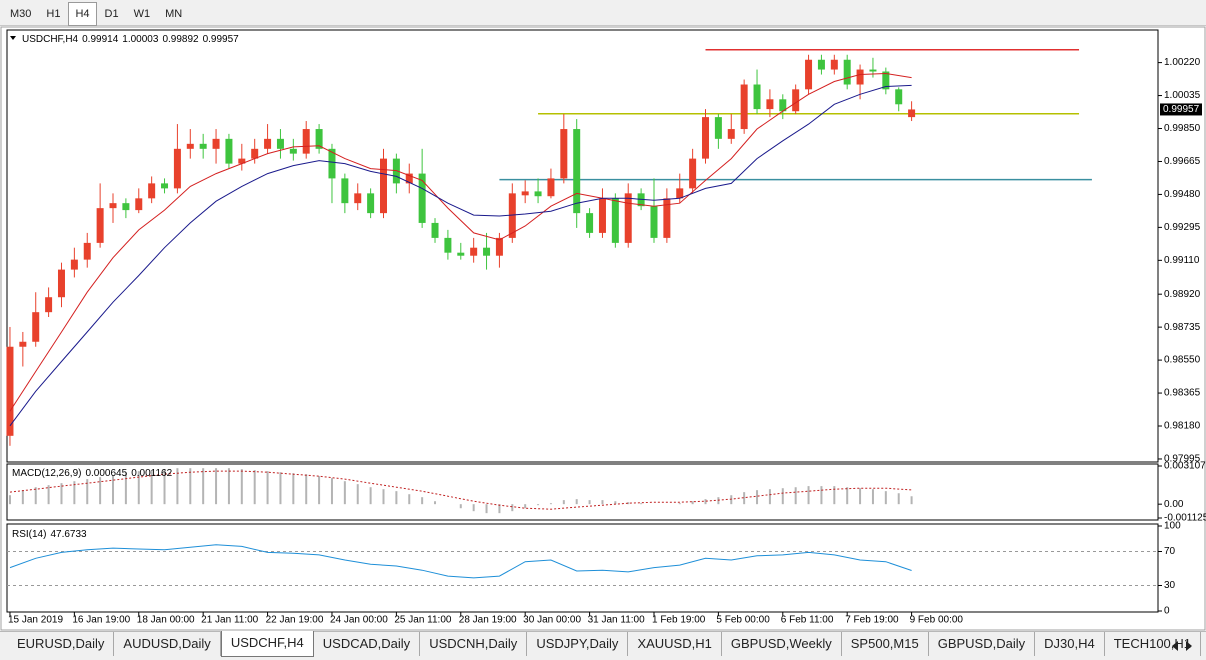  Describe the element at coordinates (35, 620) in the screenshot. I see `x-tick-label: 15 Jan 2019` at that location.